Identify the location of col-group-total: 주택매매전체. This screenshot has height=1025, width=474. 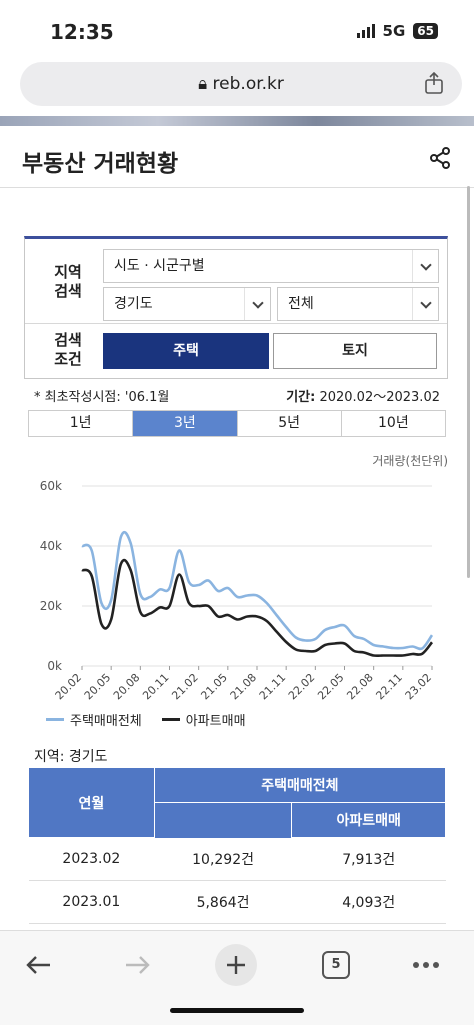
(300, 785).